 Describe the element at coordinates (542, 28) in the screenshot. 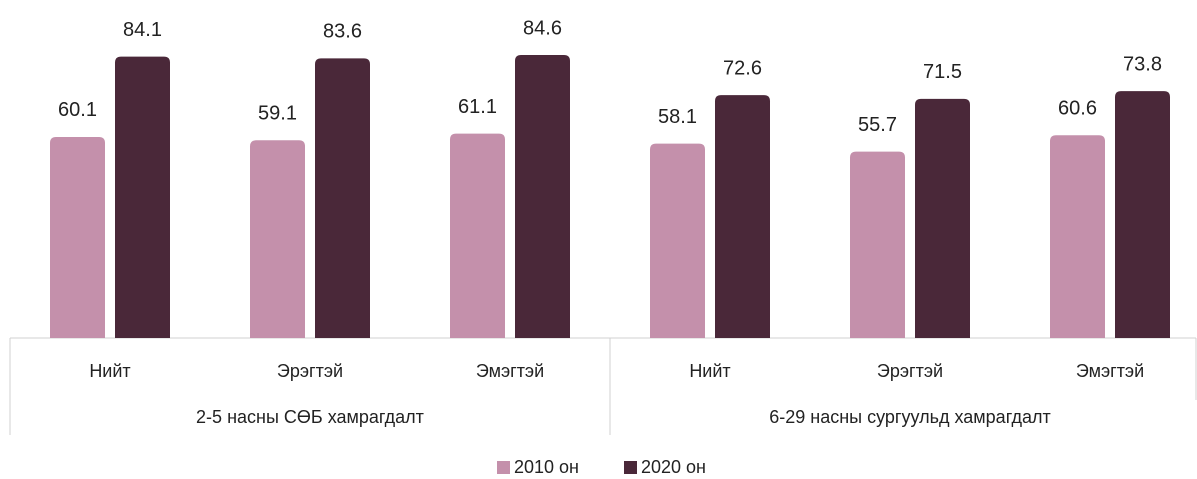

I see `data-label: 84.6` at that location.